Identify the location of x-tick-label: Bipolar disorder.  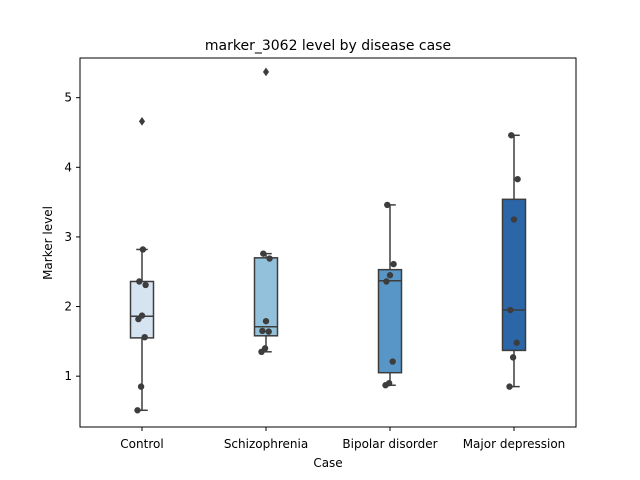
(389, 444).